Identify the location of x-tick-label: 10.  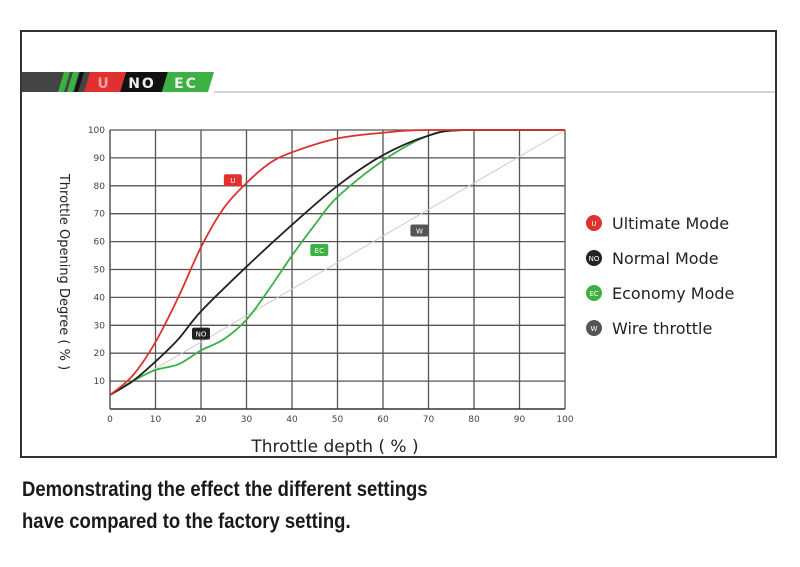
(156, 420).